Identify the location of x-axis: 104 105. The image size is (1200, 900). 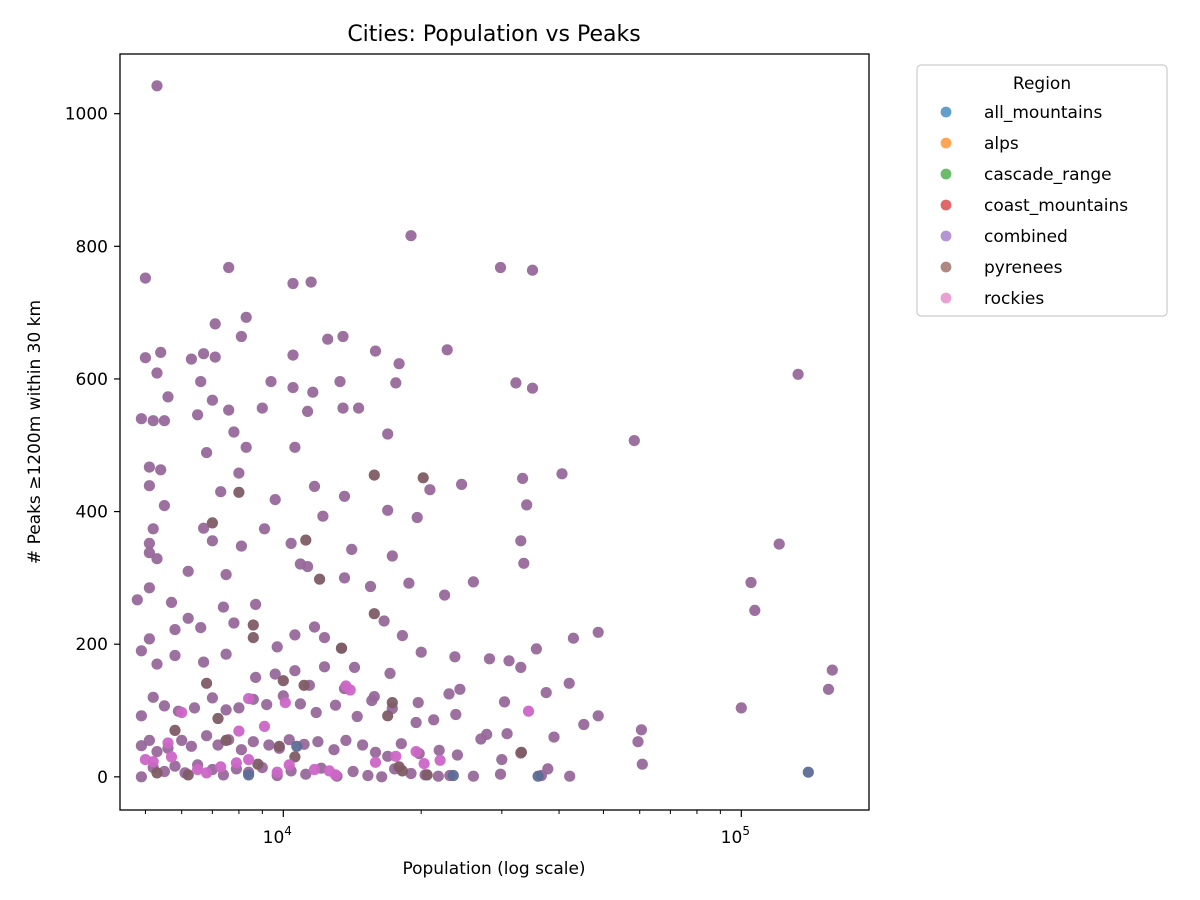
(447, 829).